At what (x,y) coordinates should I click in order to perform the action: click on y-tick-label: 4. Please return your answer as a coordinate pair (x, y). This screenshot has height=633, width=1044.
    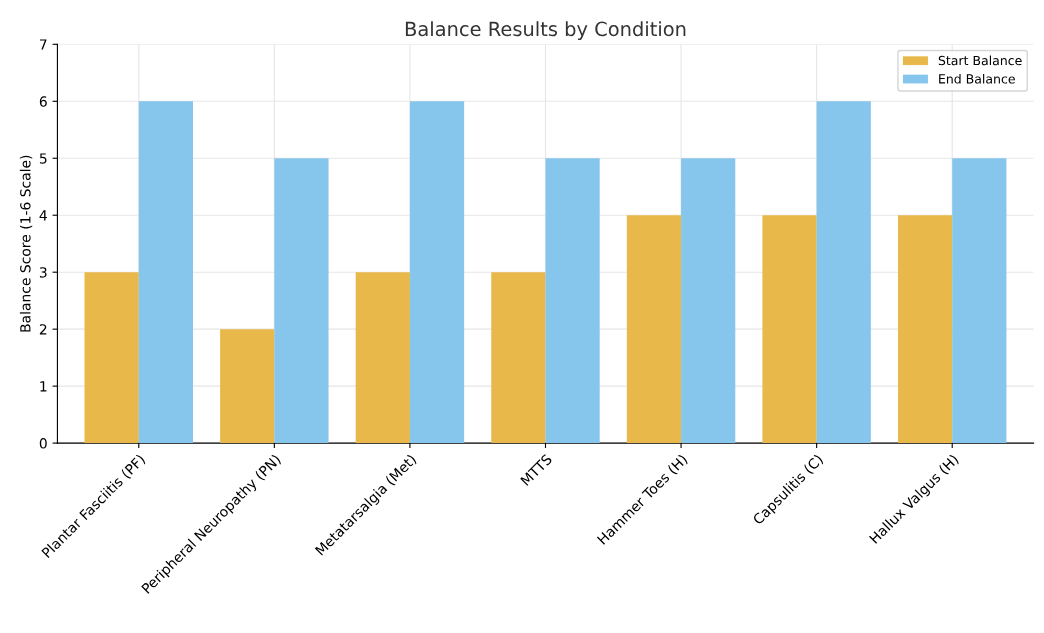
    Looking at the image, I should click on (43, 215).